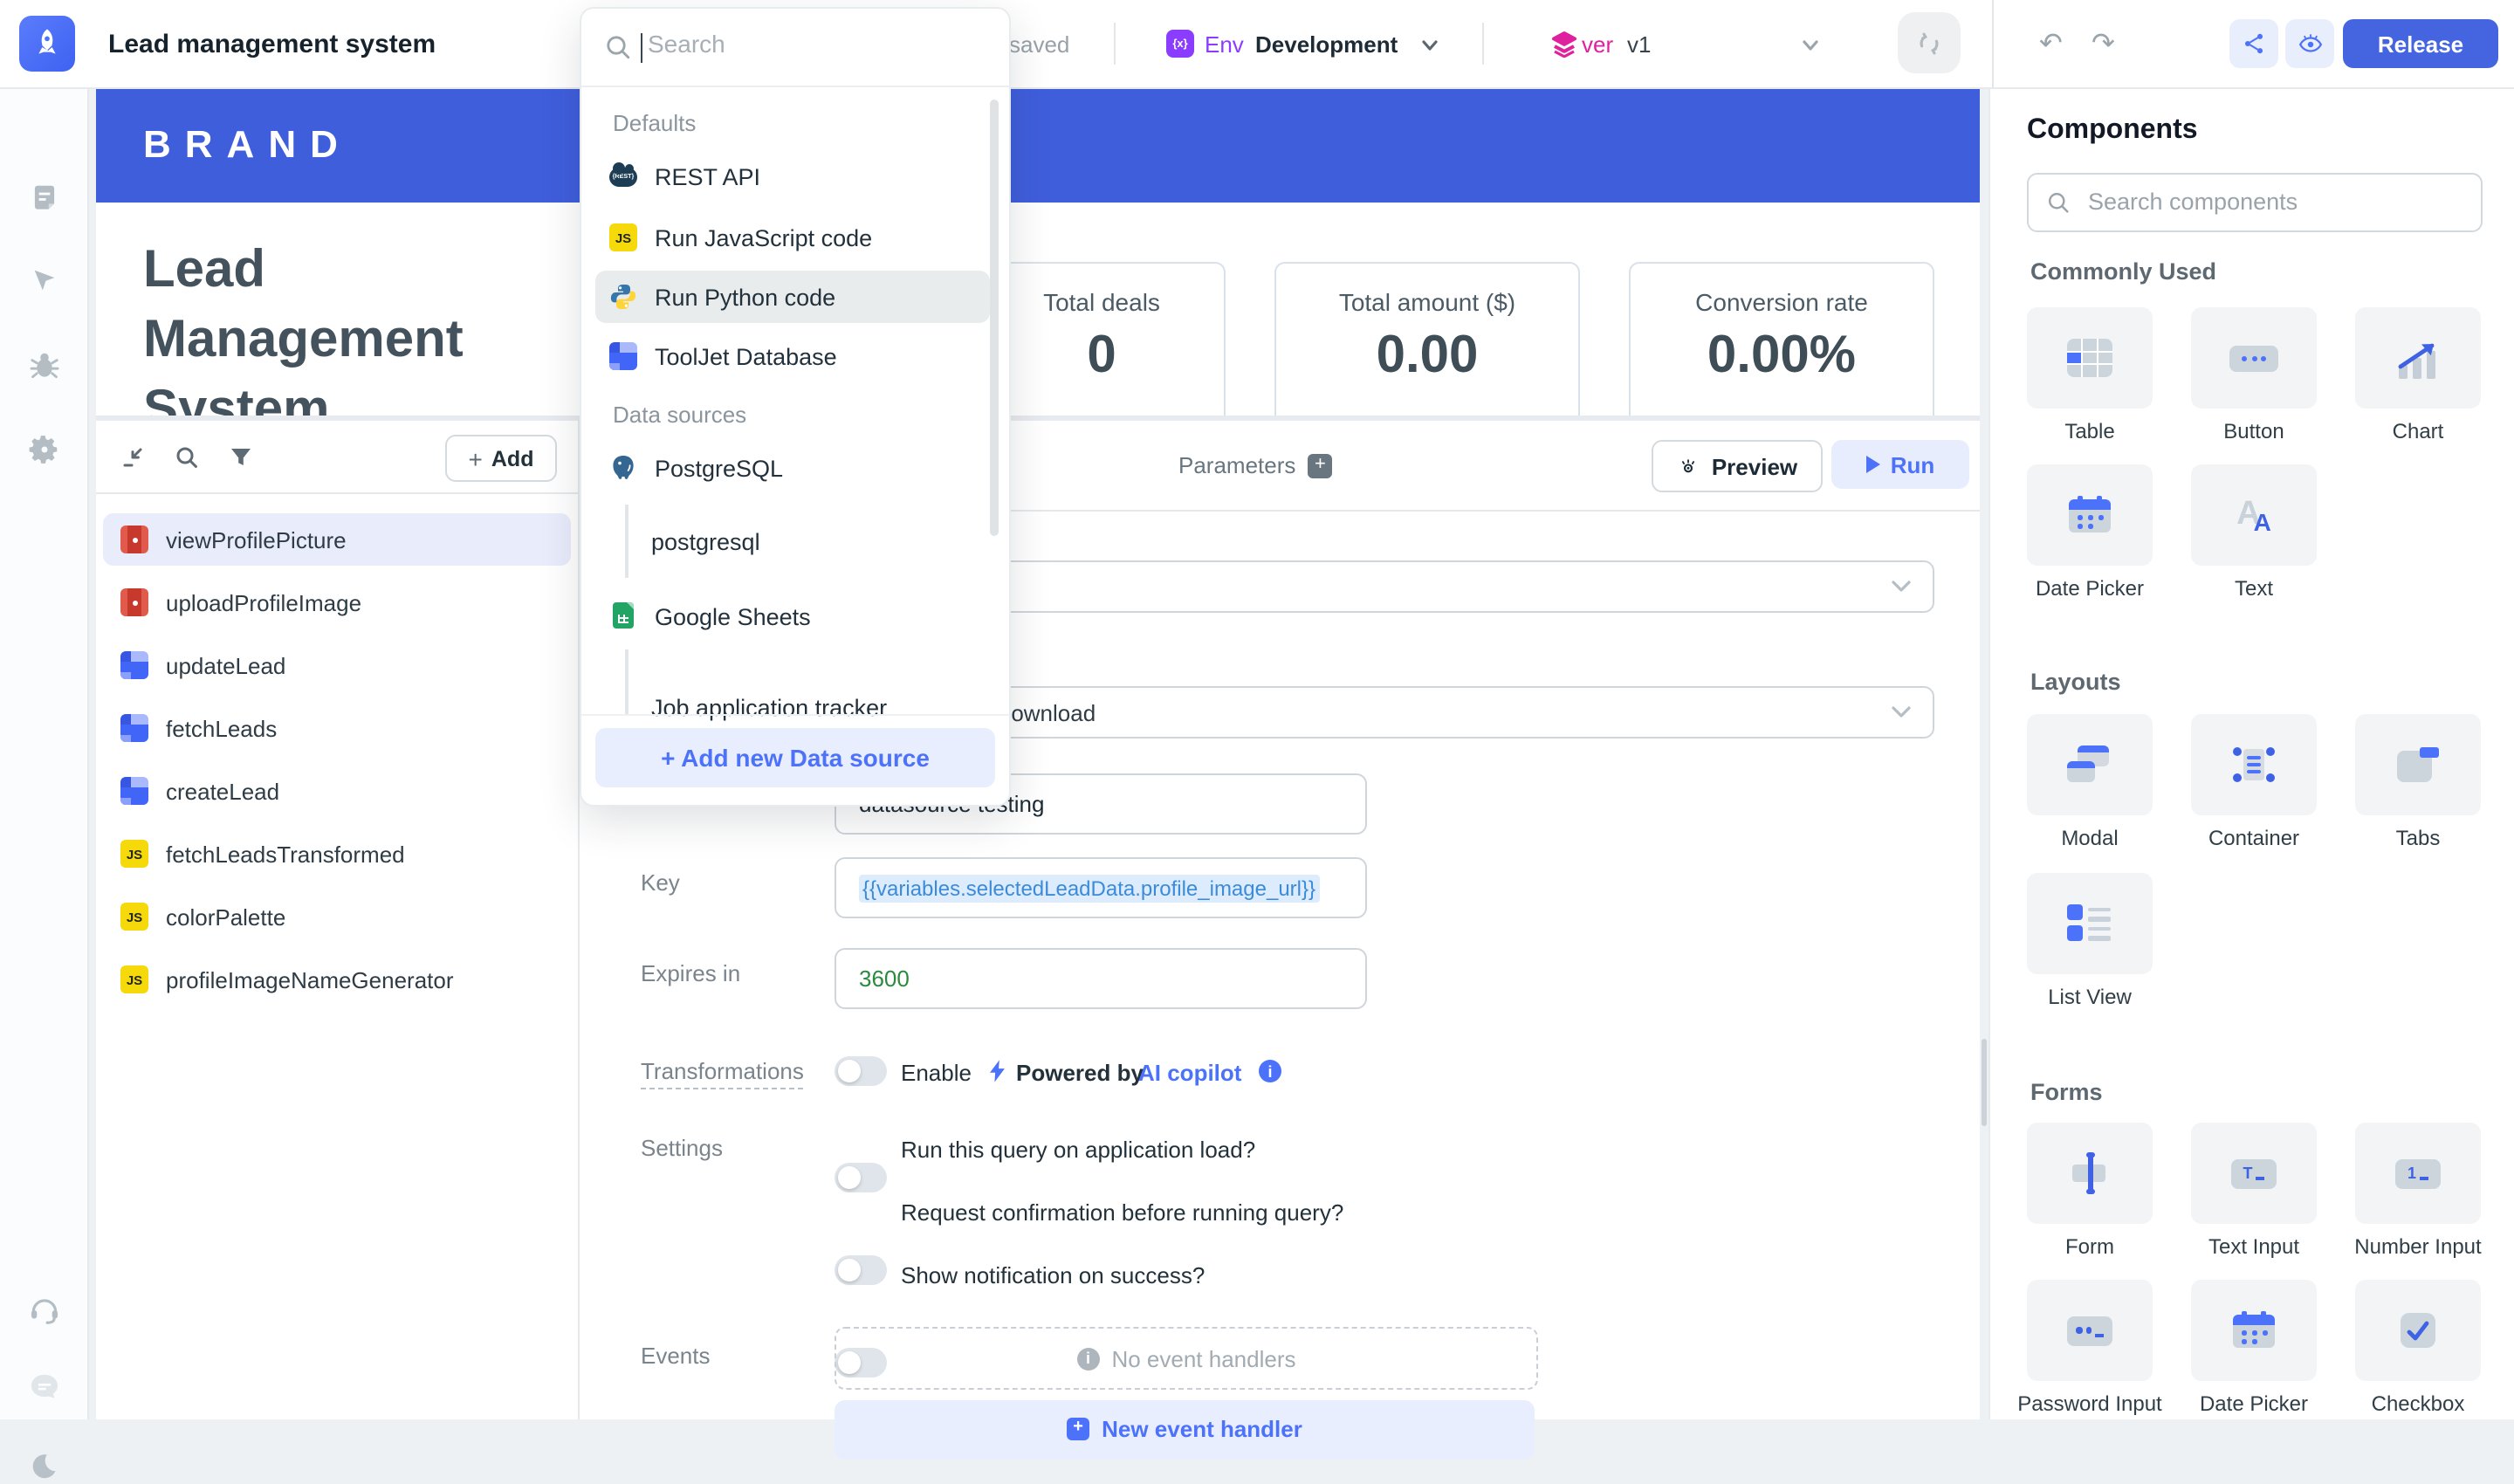  I want to click on powered-by-label: Powered by, so click(1080, 1073).